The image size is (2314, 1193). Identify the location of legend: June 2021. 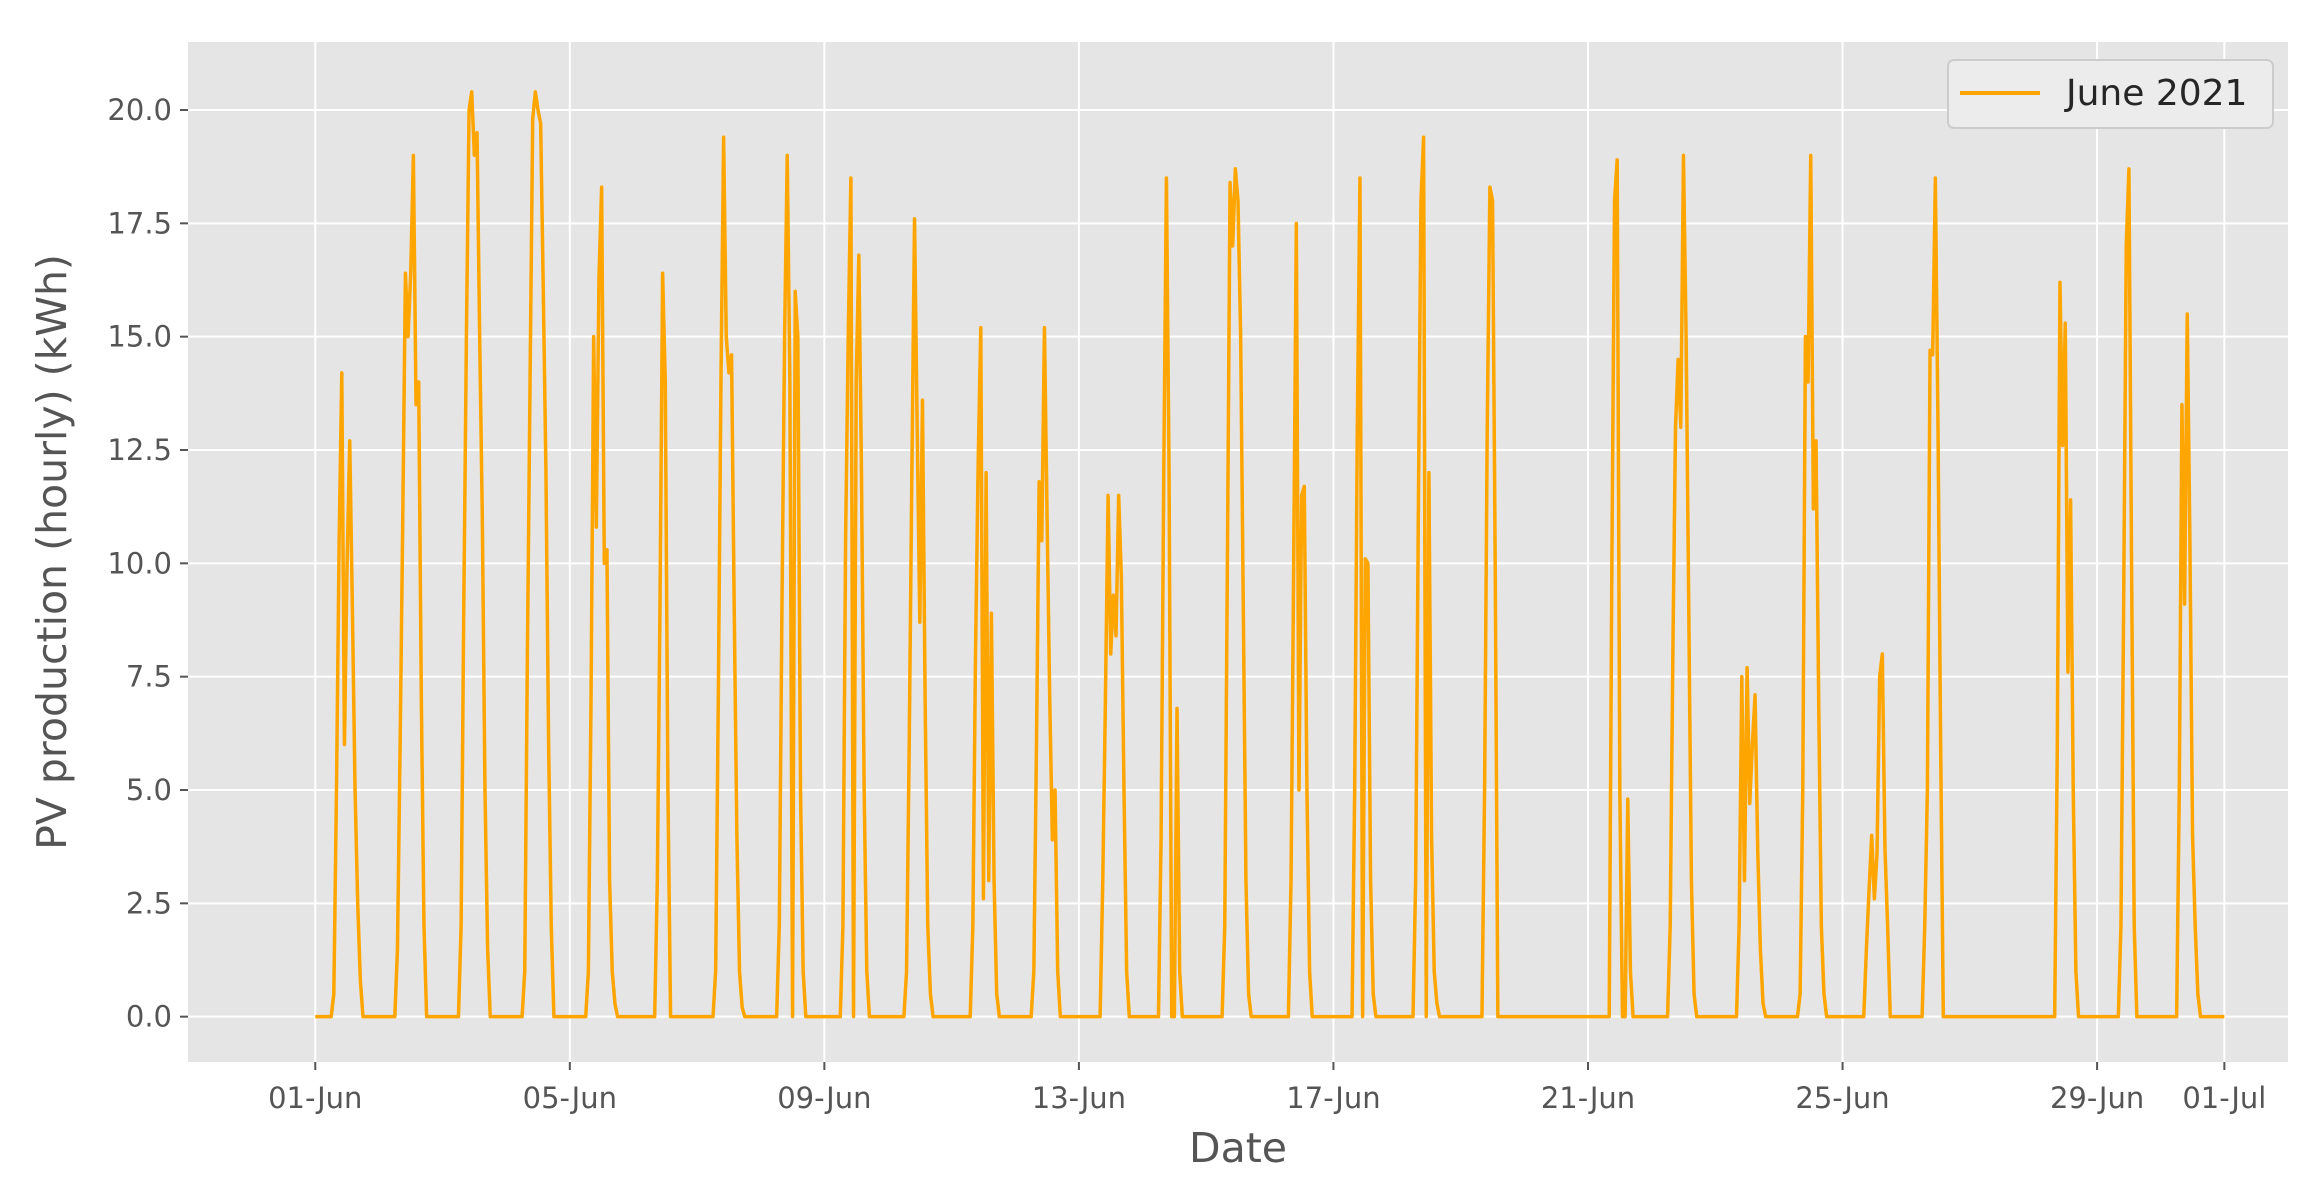
(2110, 94).